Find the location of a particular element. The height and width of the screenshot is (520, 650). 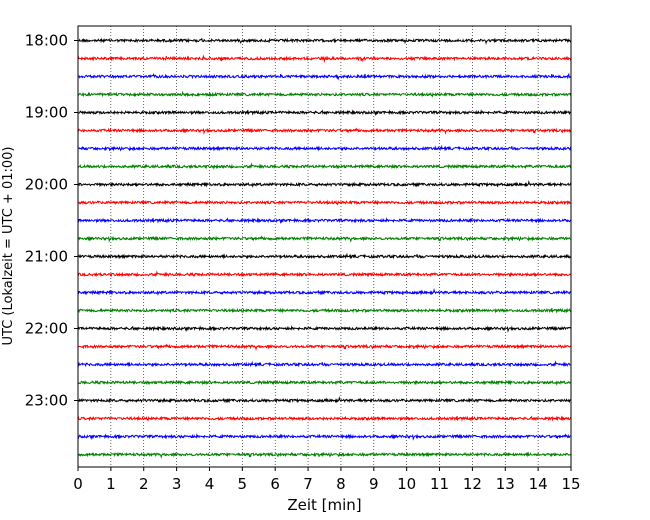

x-tick-label: 12 is located at coordinates (472, 484).